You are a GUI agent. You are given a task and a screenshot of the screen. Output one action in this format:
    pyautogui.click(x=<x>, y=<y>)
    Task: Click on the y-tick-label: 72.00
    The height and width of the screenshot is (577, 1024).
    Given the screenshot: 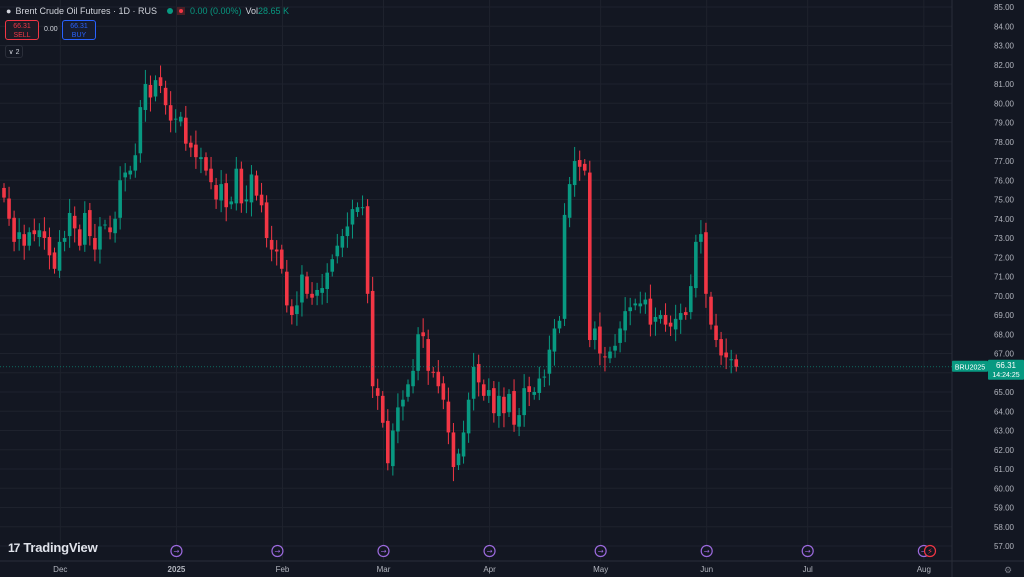 What is the action you would take?
    pyautogui.click(x=1004, y=257)
    